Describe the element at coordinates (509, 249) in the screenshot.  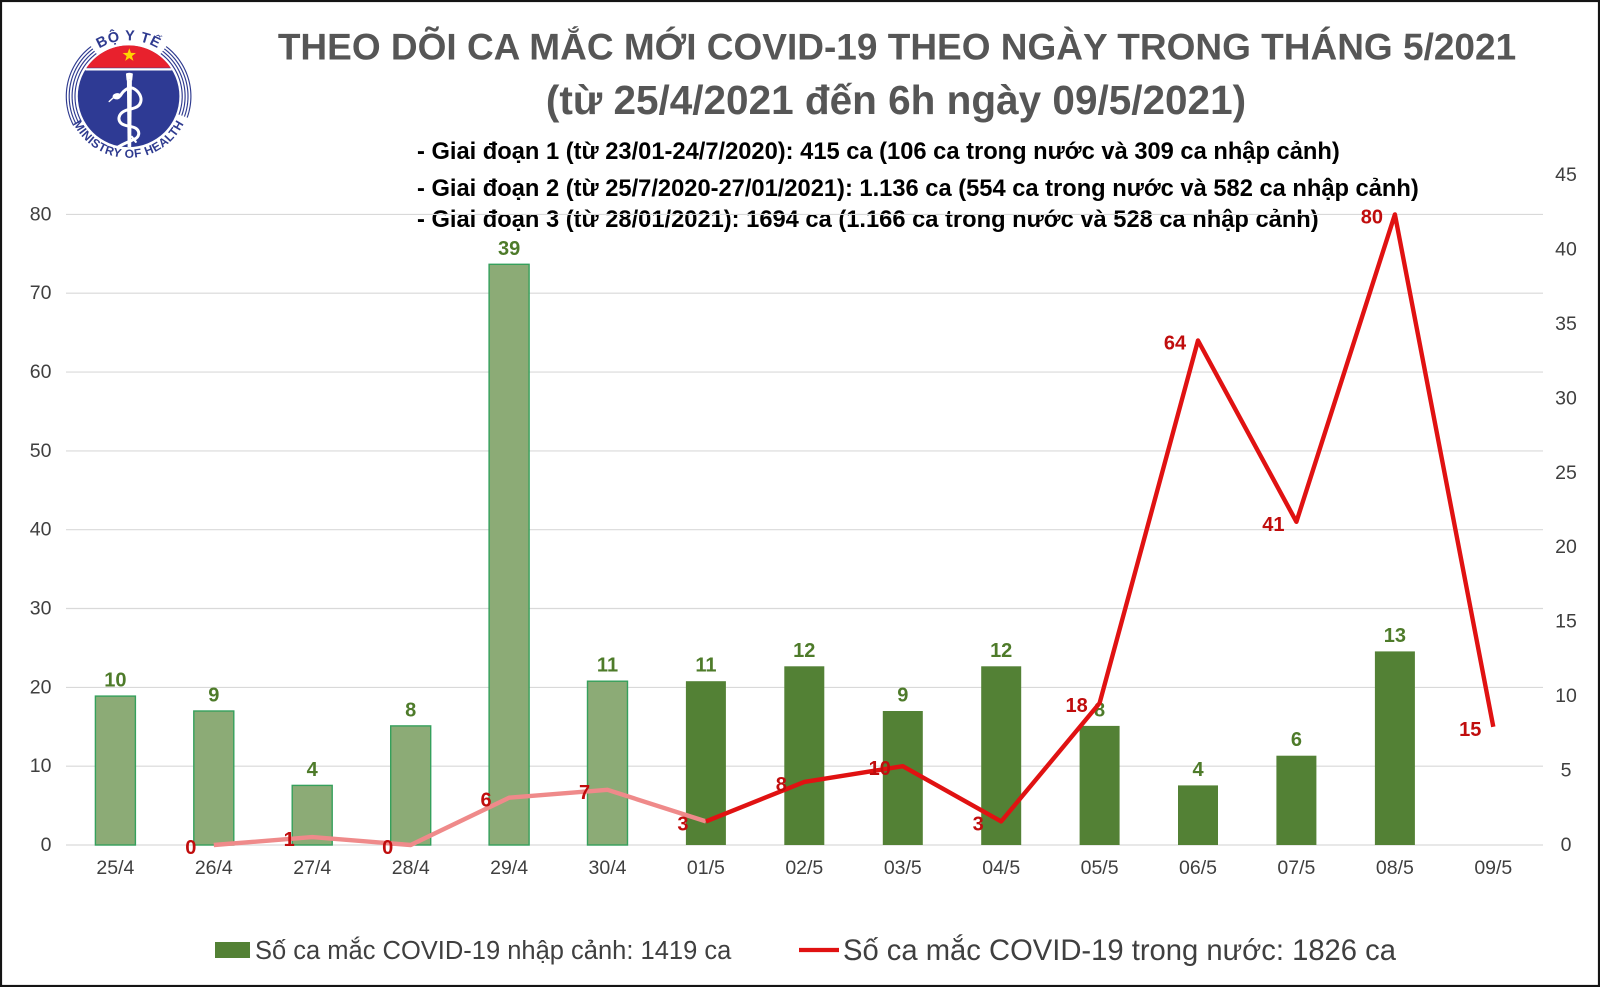
I see `svg-text: 39` at that location.